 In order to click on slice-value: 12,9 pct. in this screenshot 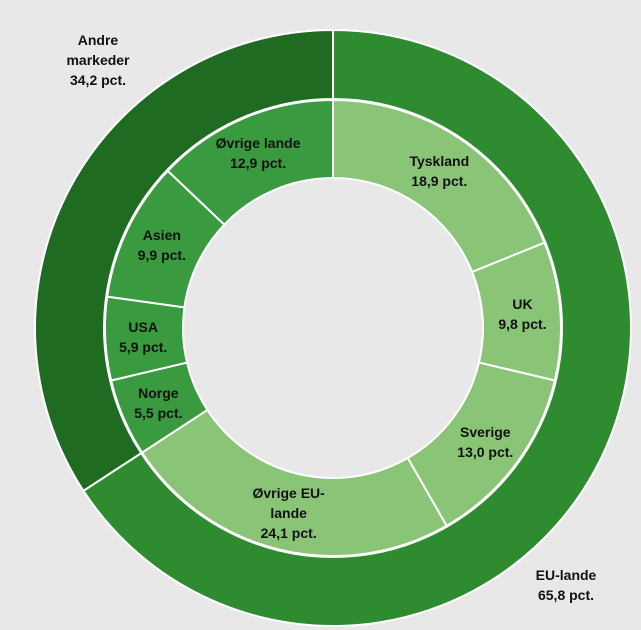, I will do `click(258, 163)`.